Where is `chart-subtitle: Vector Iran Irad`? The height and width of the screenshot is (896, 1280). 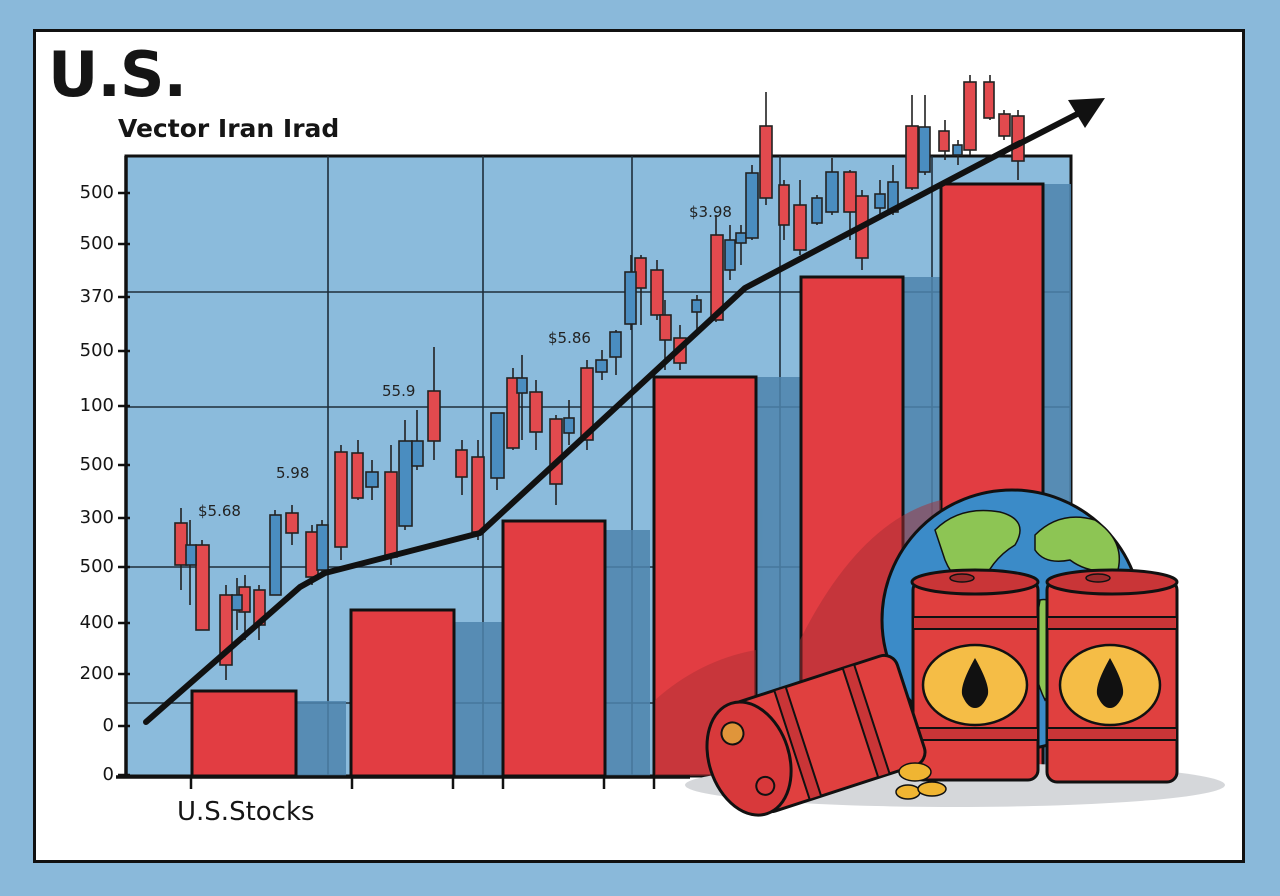 chart-subtitle: Vector Iran Irad is located at coordinates (229, 128).